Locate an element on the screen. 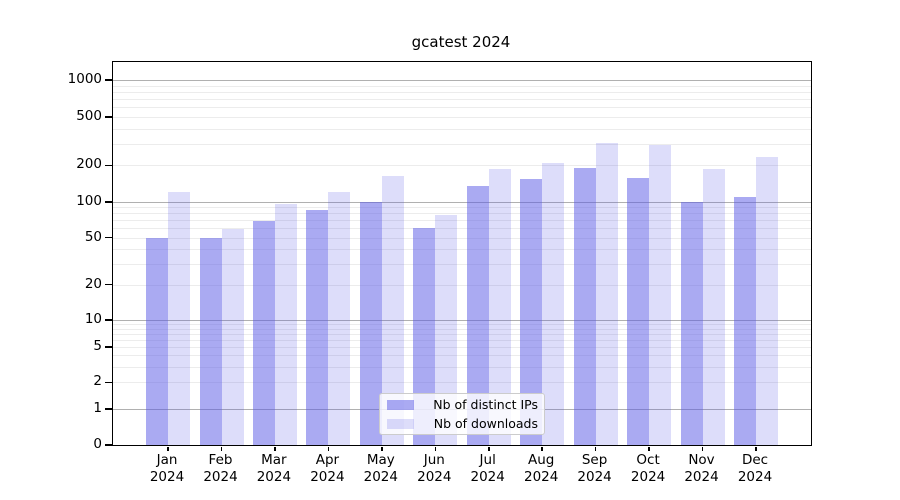  y-tick-label: 5 is located at coordinates (97, 345).